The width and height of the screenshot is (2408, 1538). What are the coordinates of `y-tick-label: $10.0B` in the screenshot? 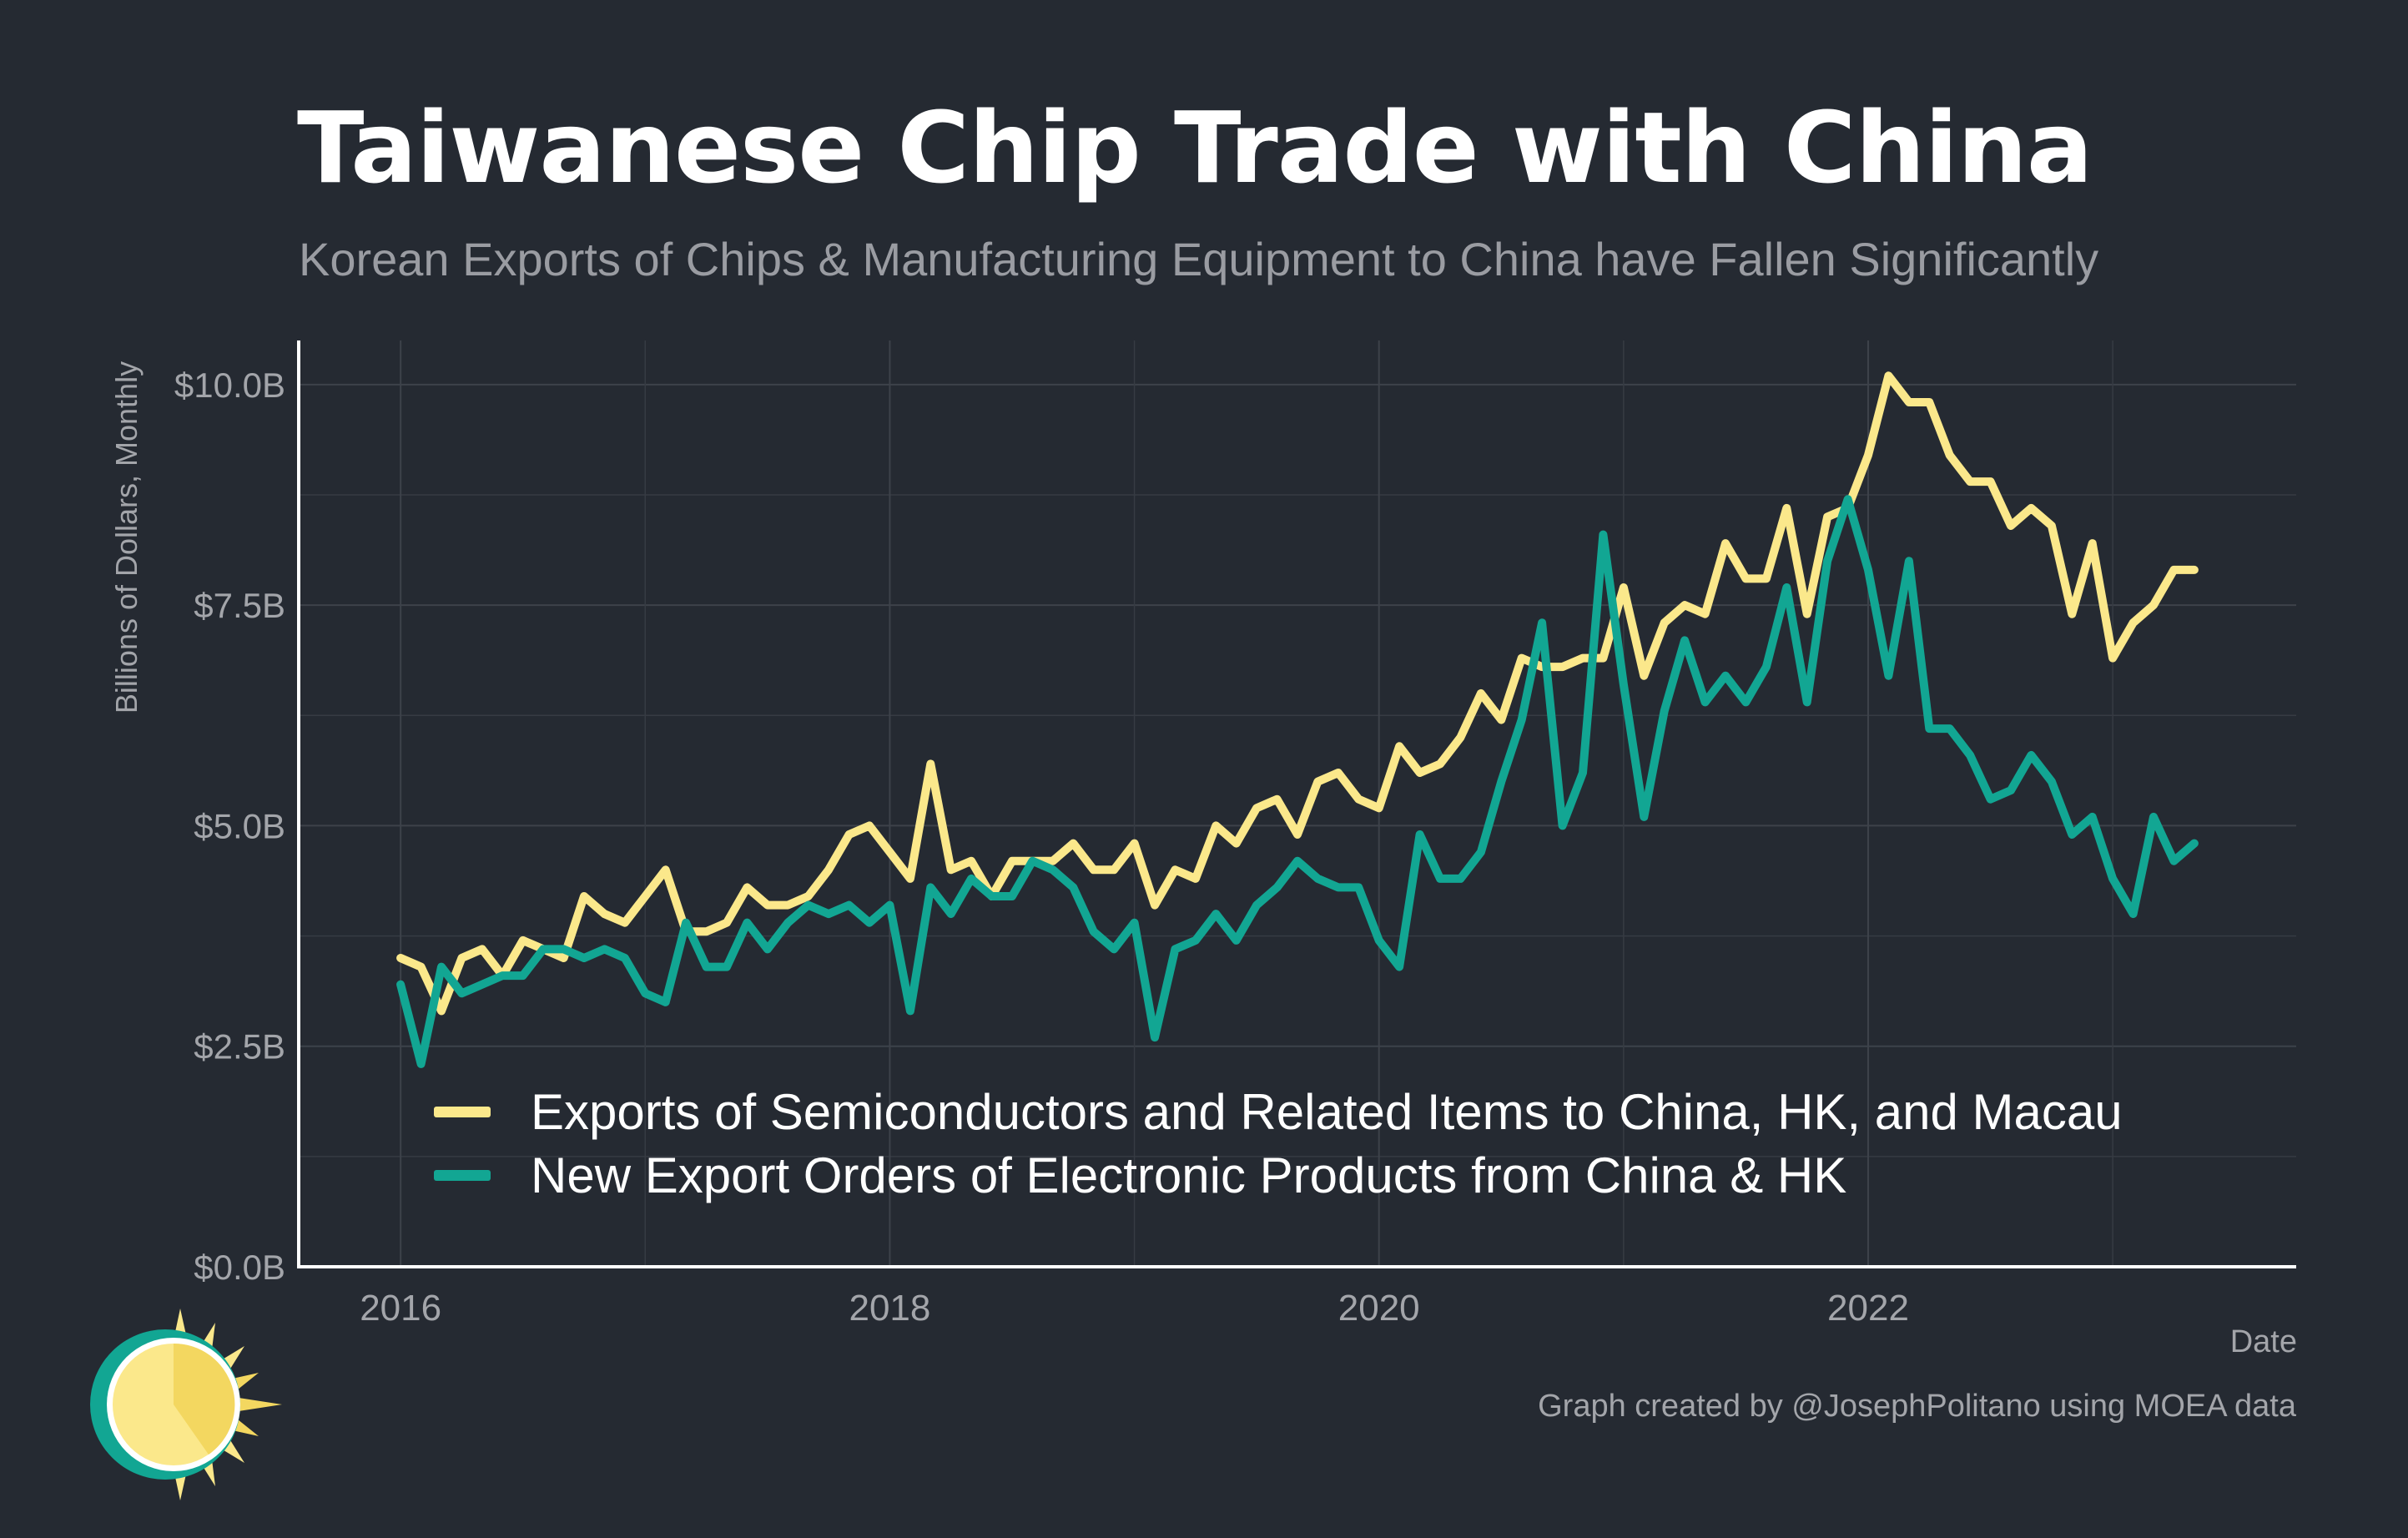 It's located at (229, 385).